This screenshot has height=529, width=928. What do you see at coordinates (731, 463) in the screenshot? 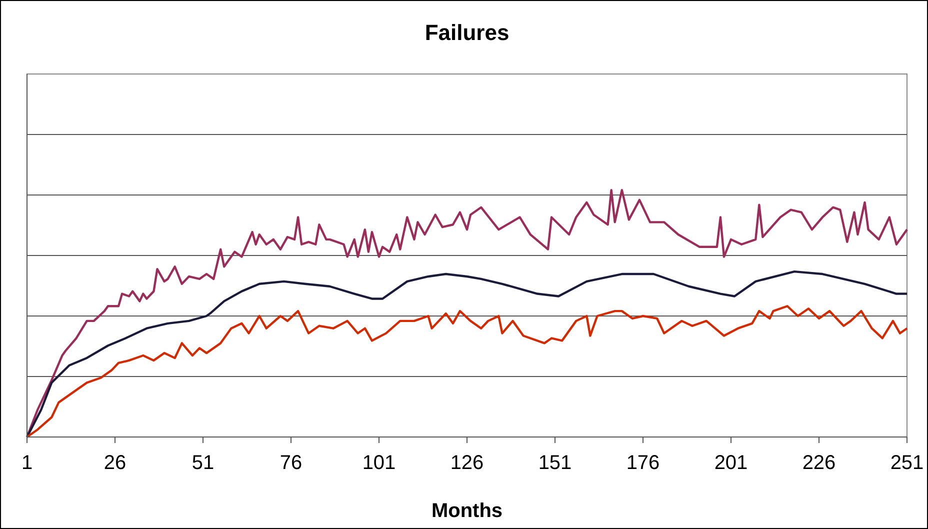
I see `x-tick-label: 201` at bounding box center [731, 463].